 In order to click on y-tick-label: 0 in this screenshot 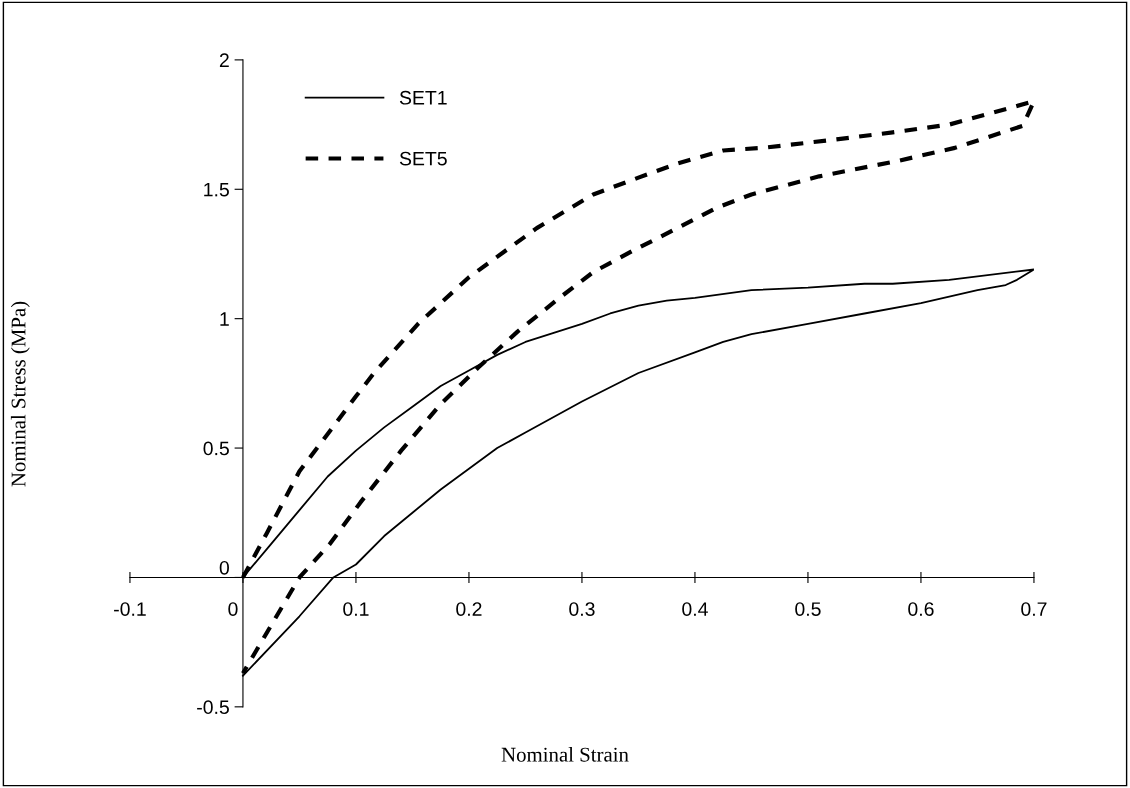, I will do `click(224, 567)`.